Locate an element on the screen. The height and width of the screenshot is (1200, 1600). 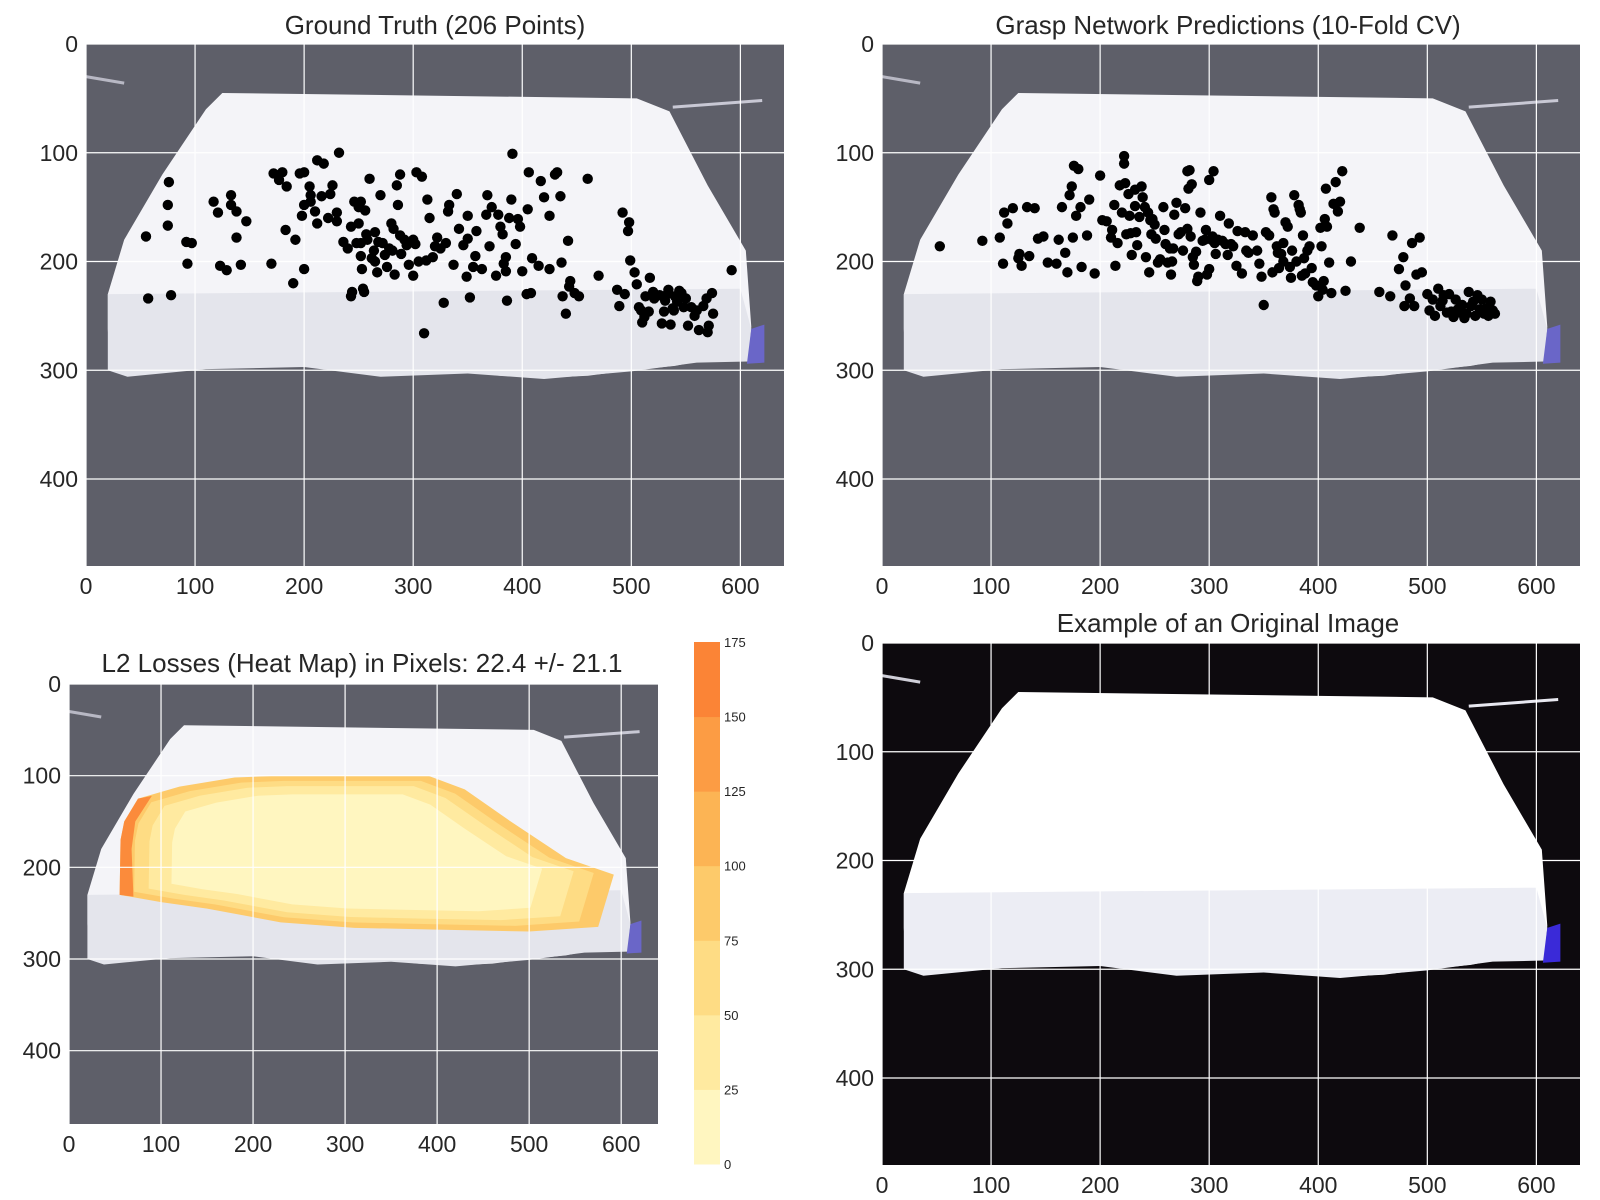
x-tick-label: 100 is located at coordinates (161, 1144).